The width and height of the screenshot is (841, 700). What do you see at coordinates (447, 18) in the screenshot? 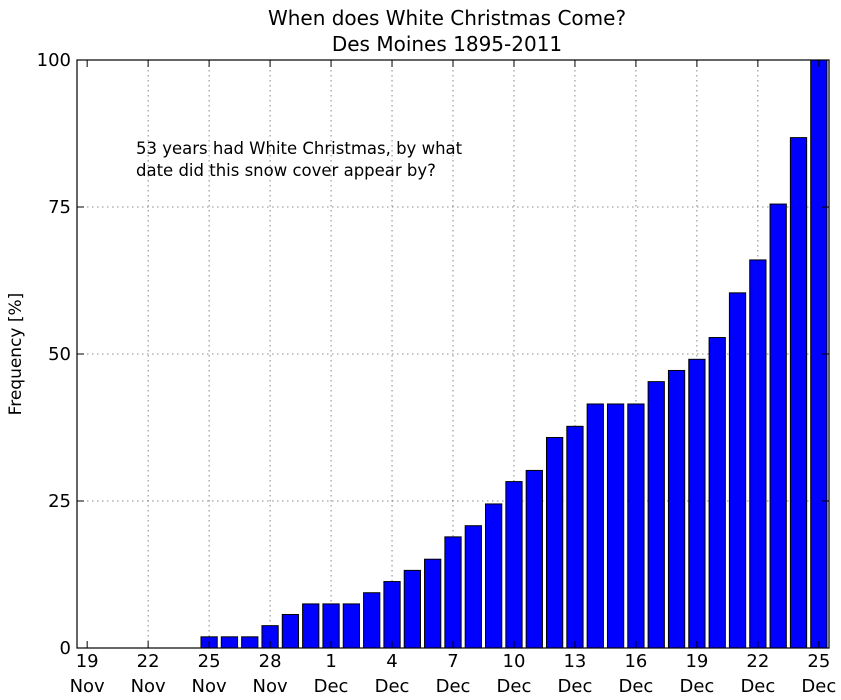
I see `chart-title: When does White Christmas Come?` at bounding box center [447, 18].